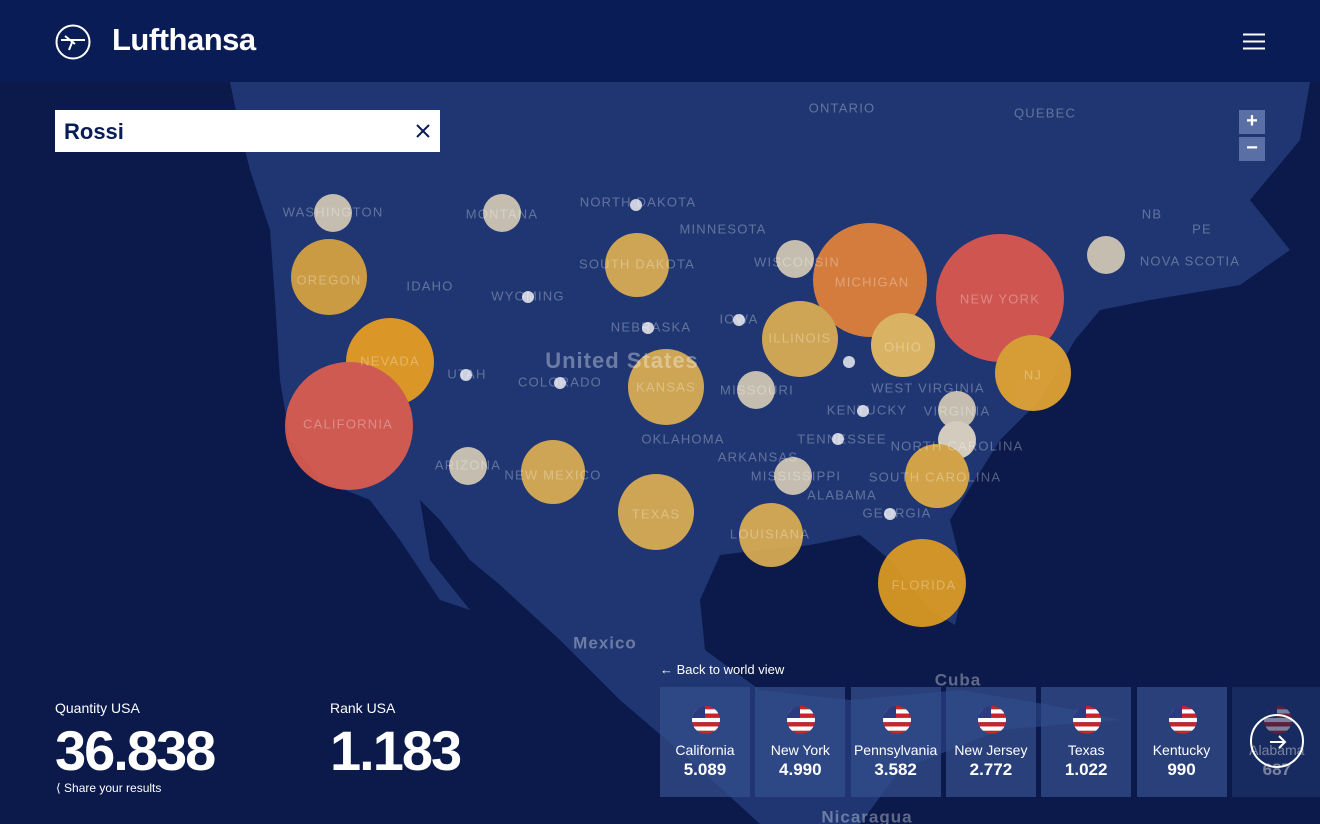  What do you see at coordinates (184, 39) in the screenshot?
I see `brand: Lufthansa` at bounding box center [184, 39].